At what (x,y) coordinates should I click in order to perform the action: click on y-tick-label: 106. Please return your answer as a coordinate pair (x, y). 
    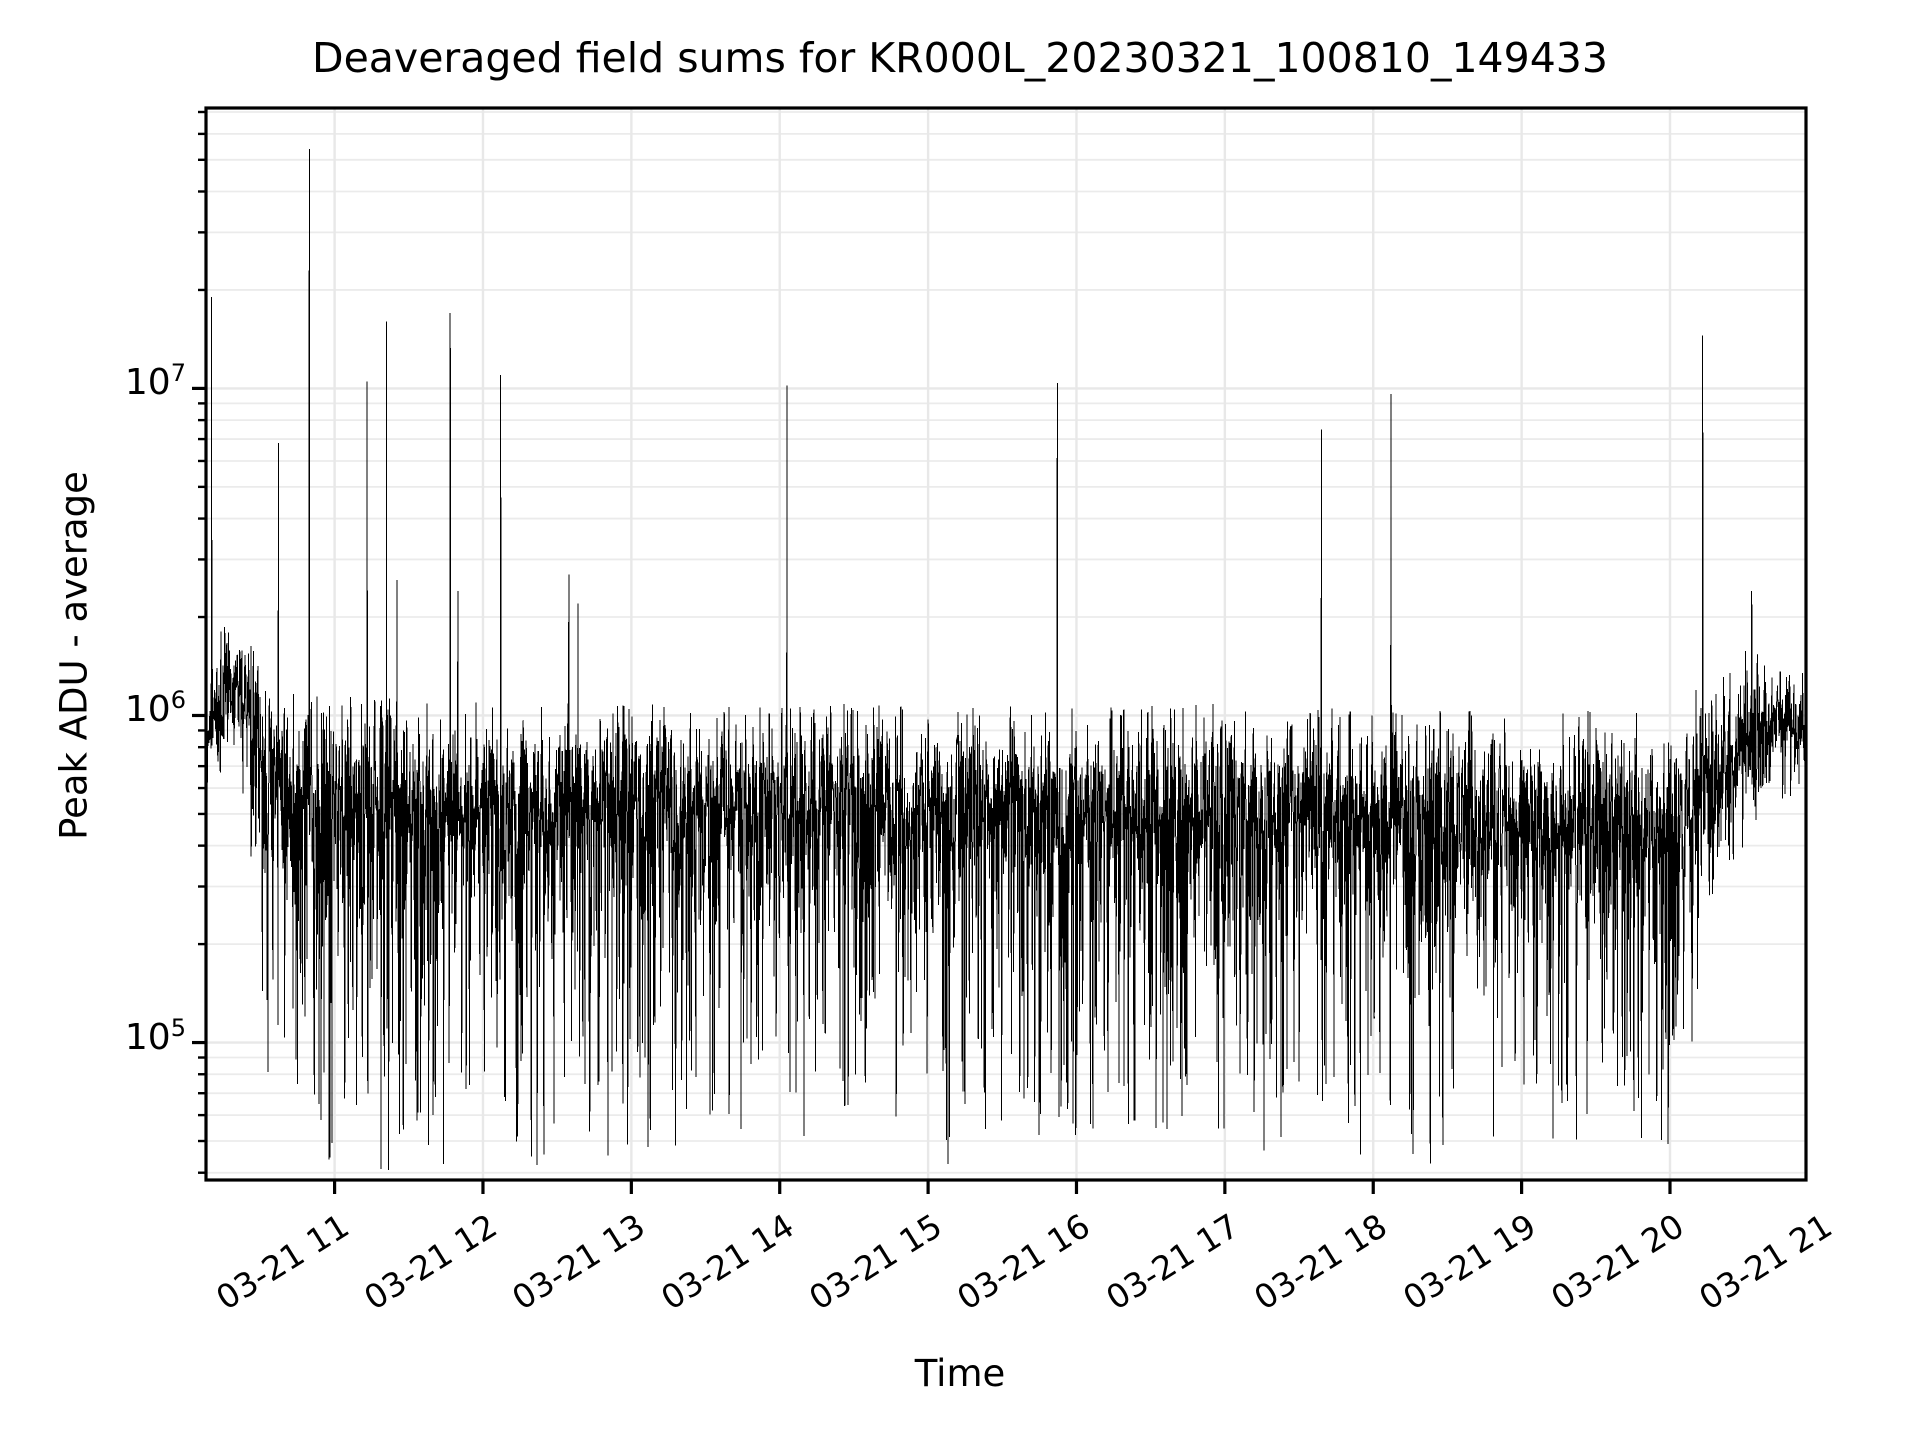
    Looking at the image, I should click on (155, 708).